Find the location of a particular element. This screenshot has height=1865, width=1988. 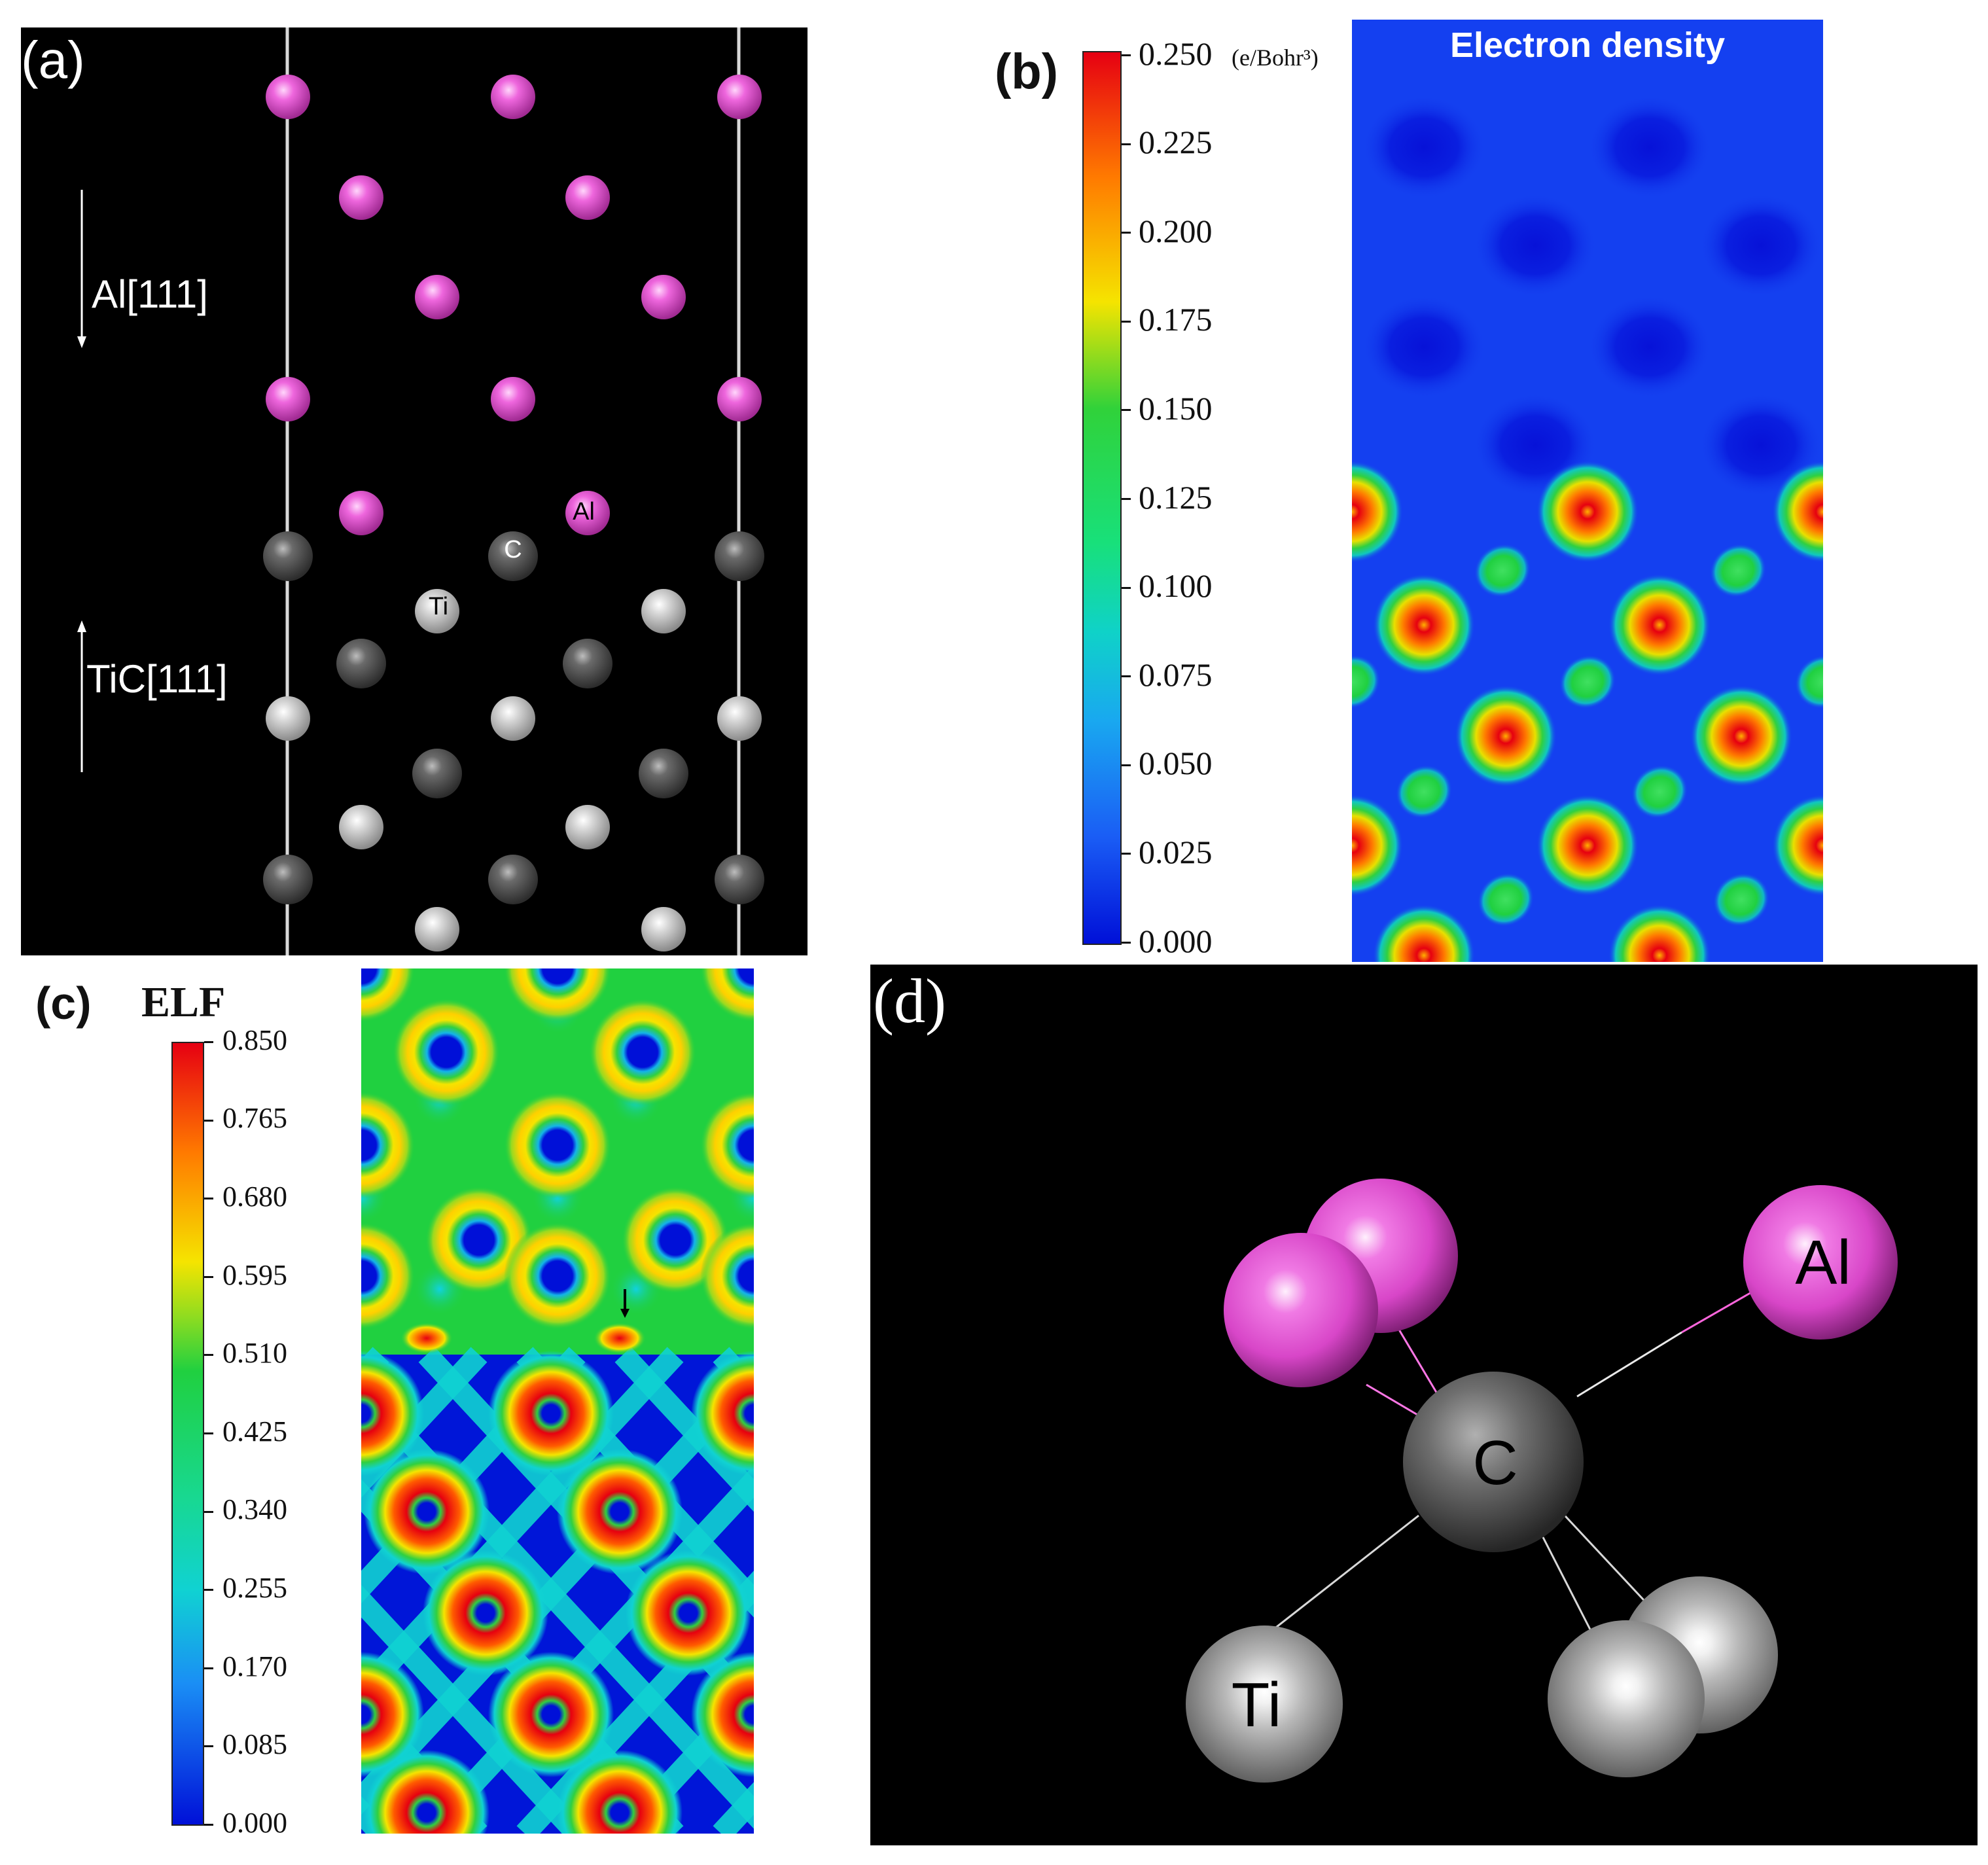

ti-atom-front is located at coordinates (1626, 1698).